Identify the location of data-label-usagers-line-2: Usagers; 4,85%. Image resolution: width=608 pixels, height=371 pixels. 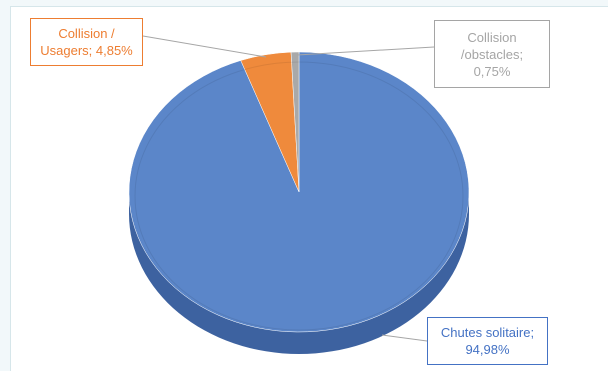
(86, 50).